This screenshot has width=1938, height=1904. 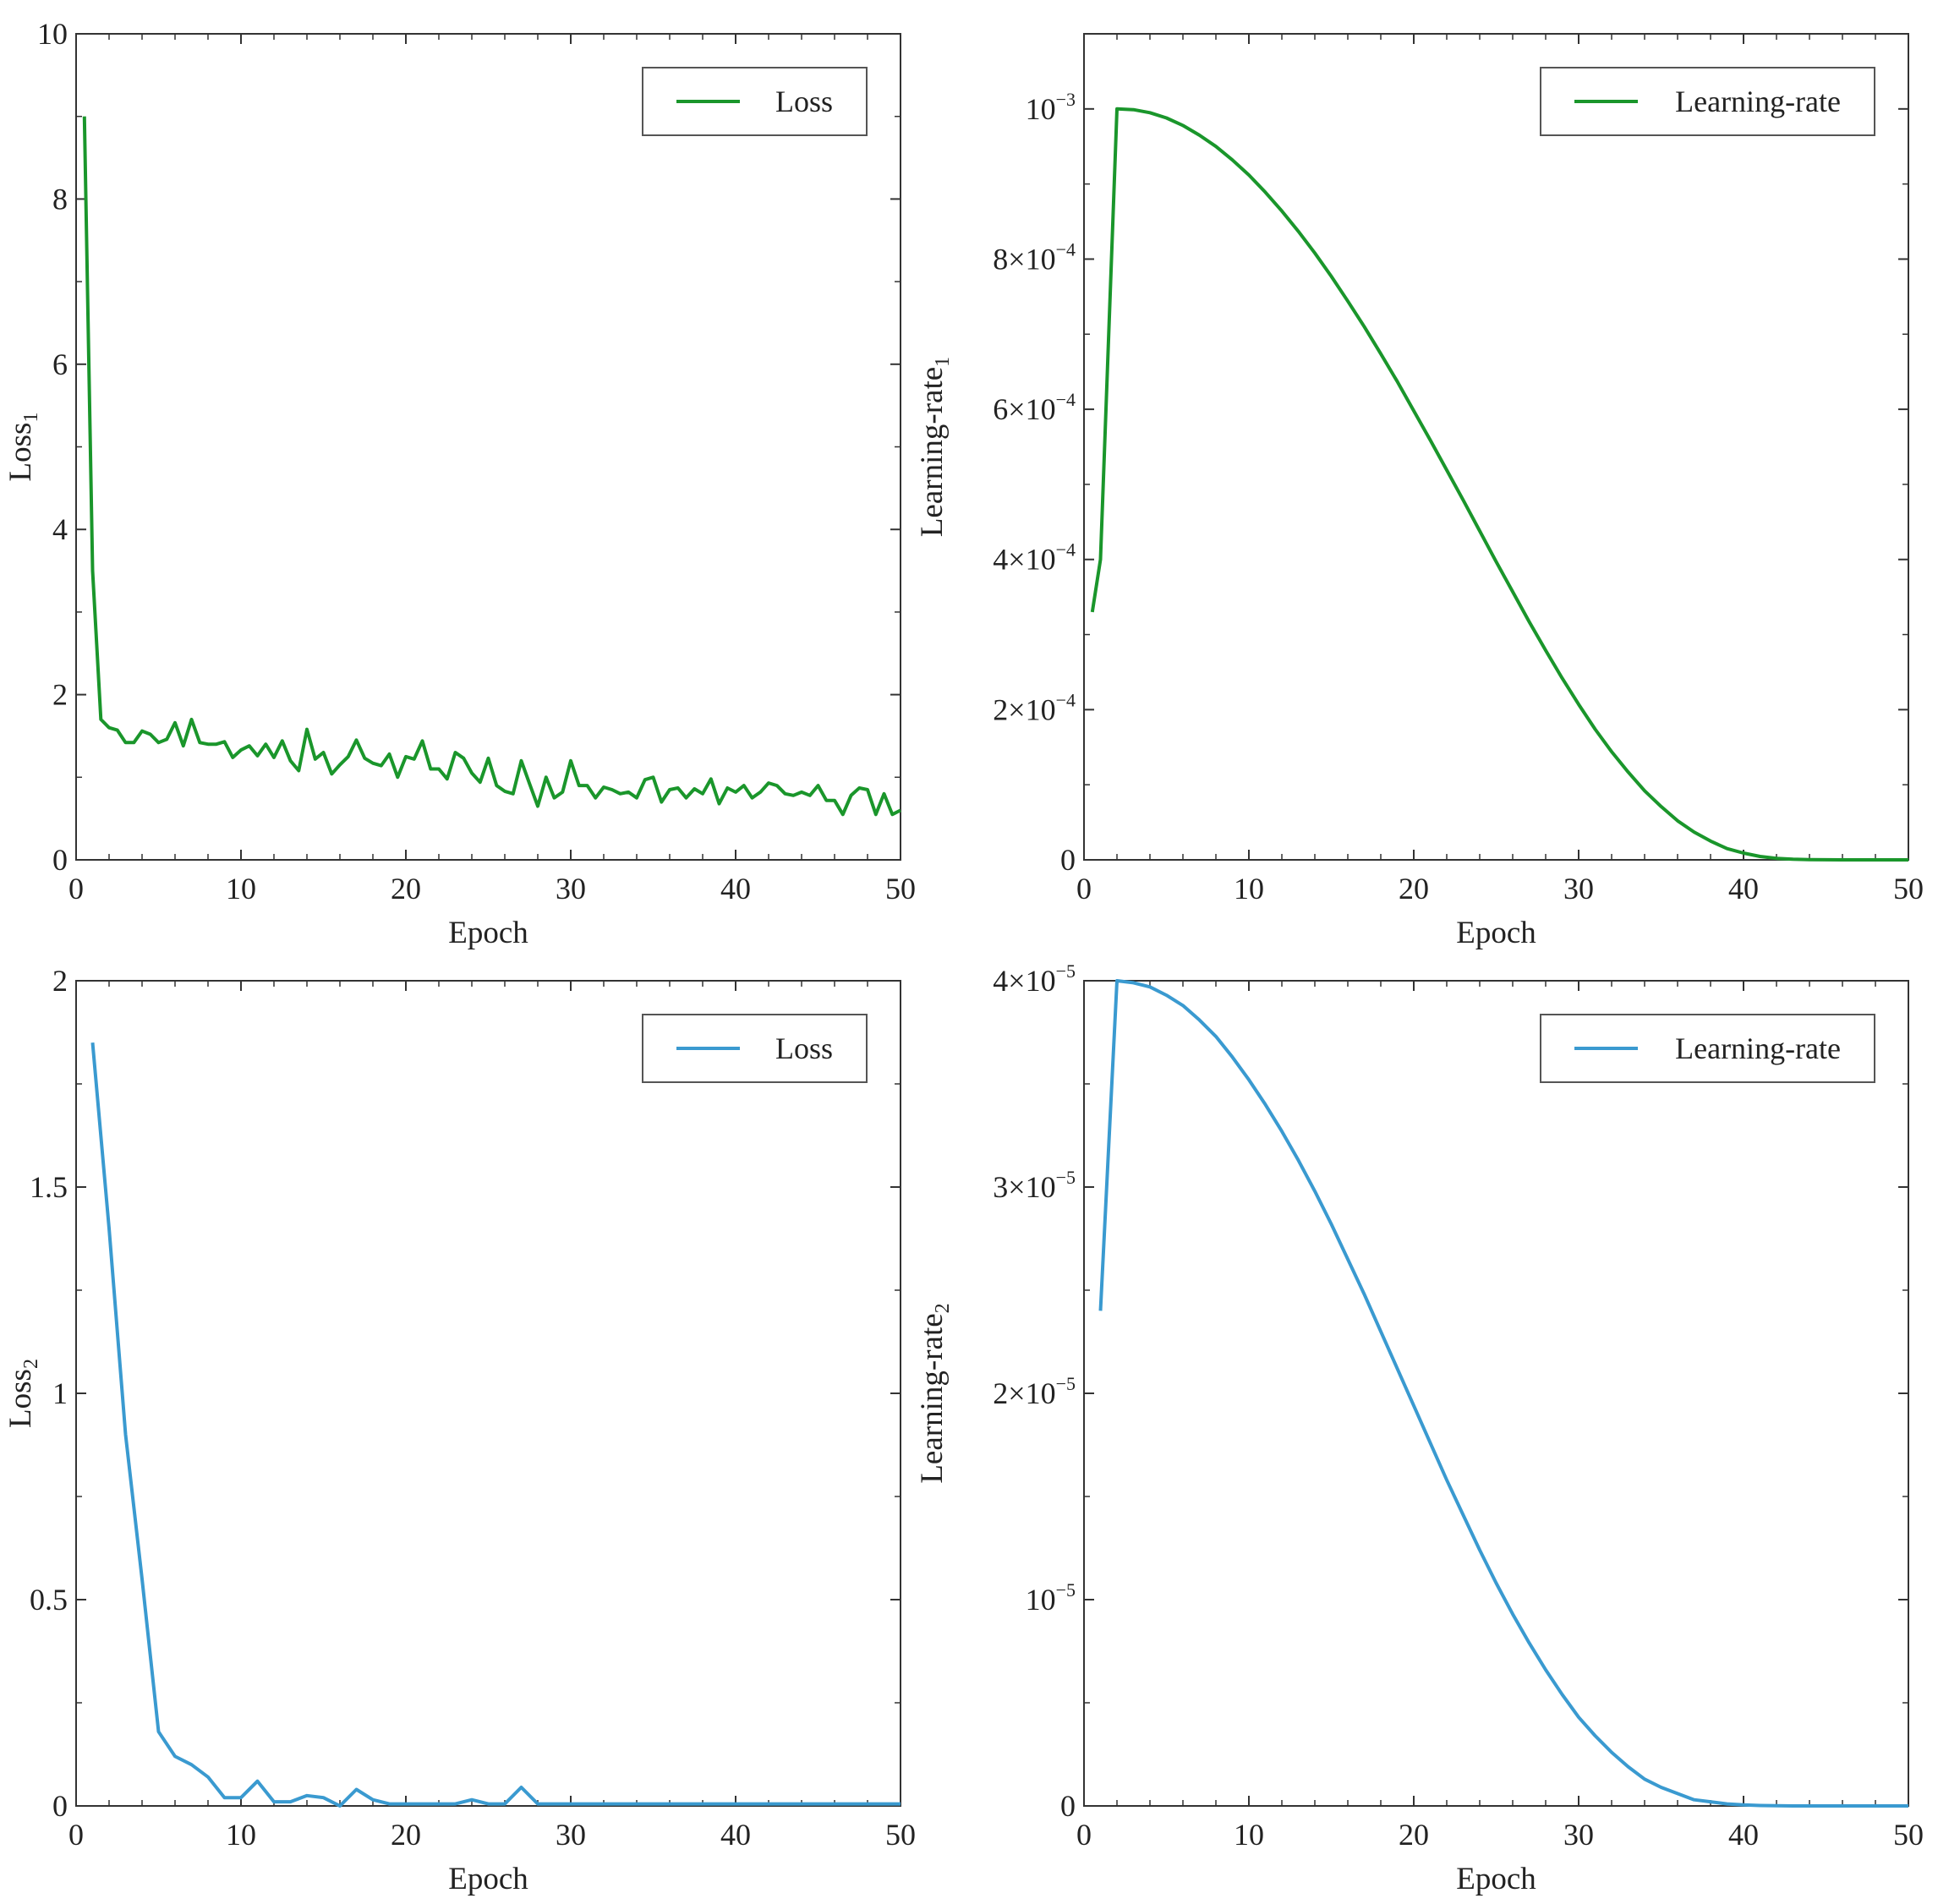 I want to click on y-tick-label: 4×10⁻⁵, so click(x=1035, y=979).